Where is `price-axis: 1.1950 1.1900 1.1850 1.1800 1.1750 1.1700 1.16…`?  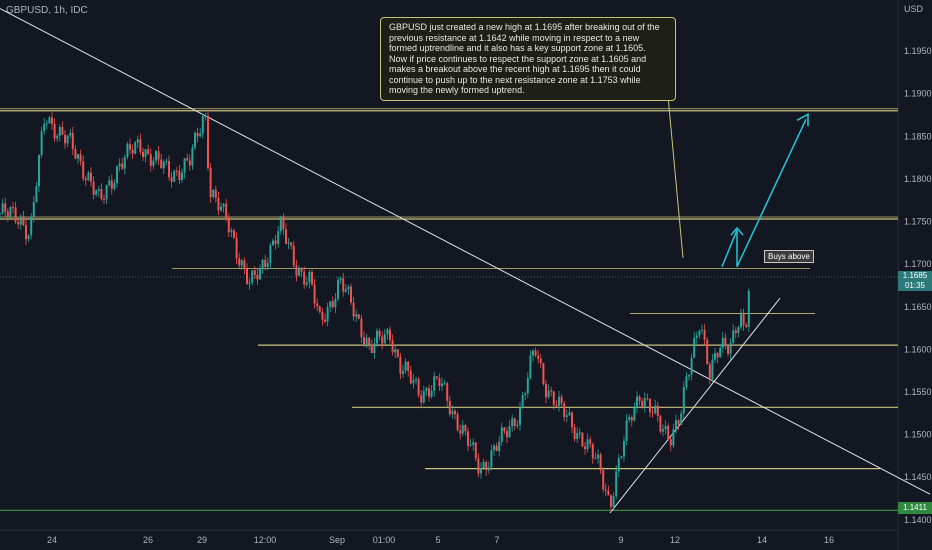
price-axis: 1.1950 1.1900 1.1850 1.1800 1.1750 1.1700 1.16… is located at coordinates (918, 285).